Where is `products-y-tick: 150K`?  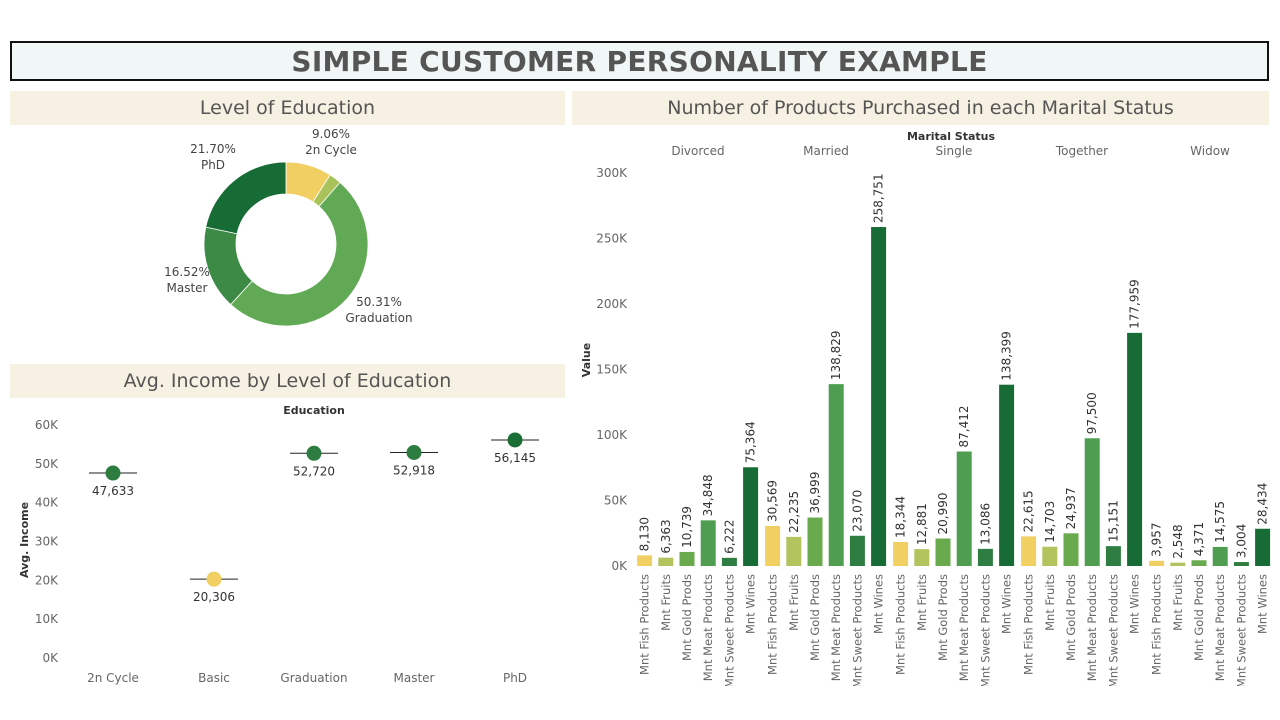 products-y-tick: 150K is located at coordinates (612, 370).